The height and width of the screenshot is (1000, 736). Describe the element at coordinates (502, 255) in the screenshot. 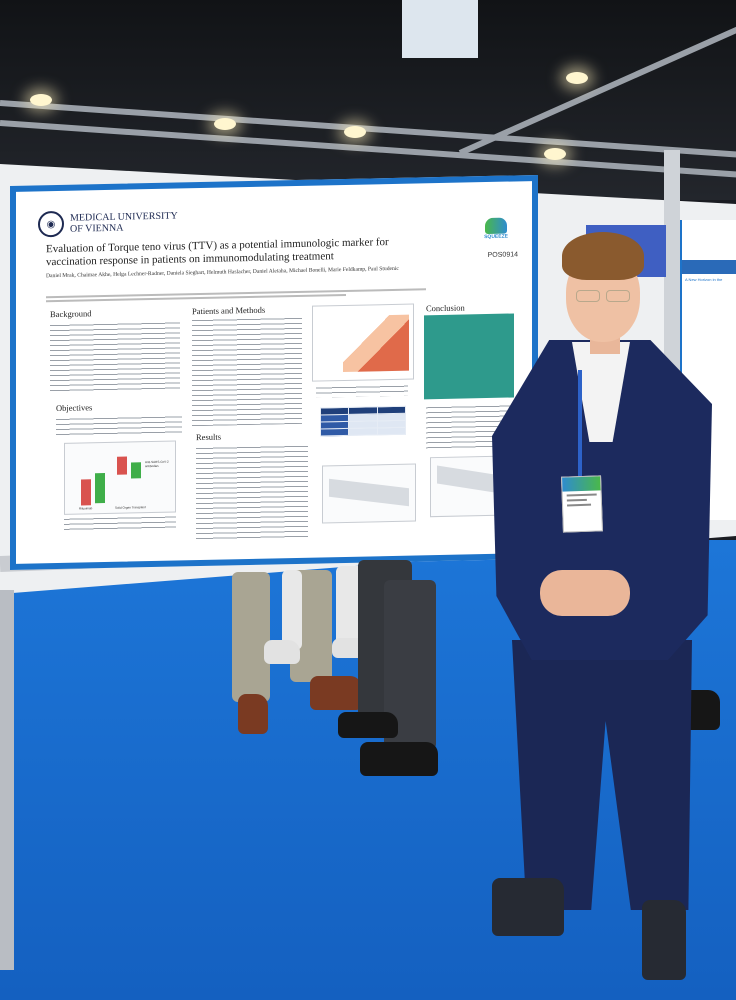

I see `poster-code: POS0914` at that location.